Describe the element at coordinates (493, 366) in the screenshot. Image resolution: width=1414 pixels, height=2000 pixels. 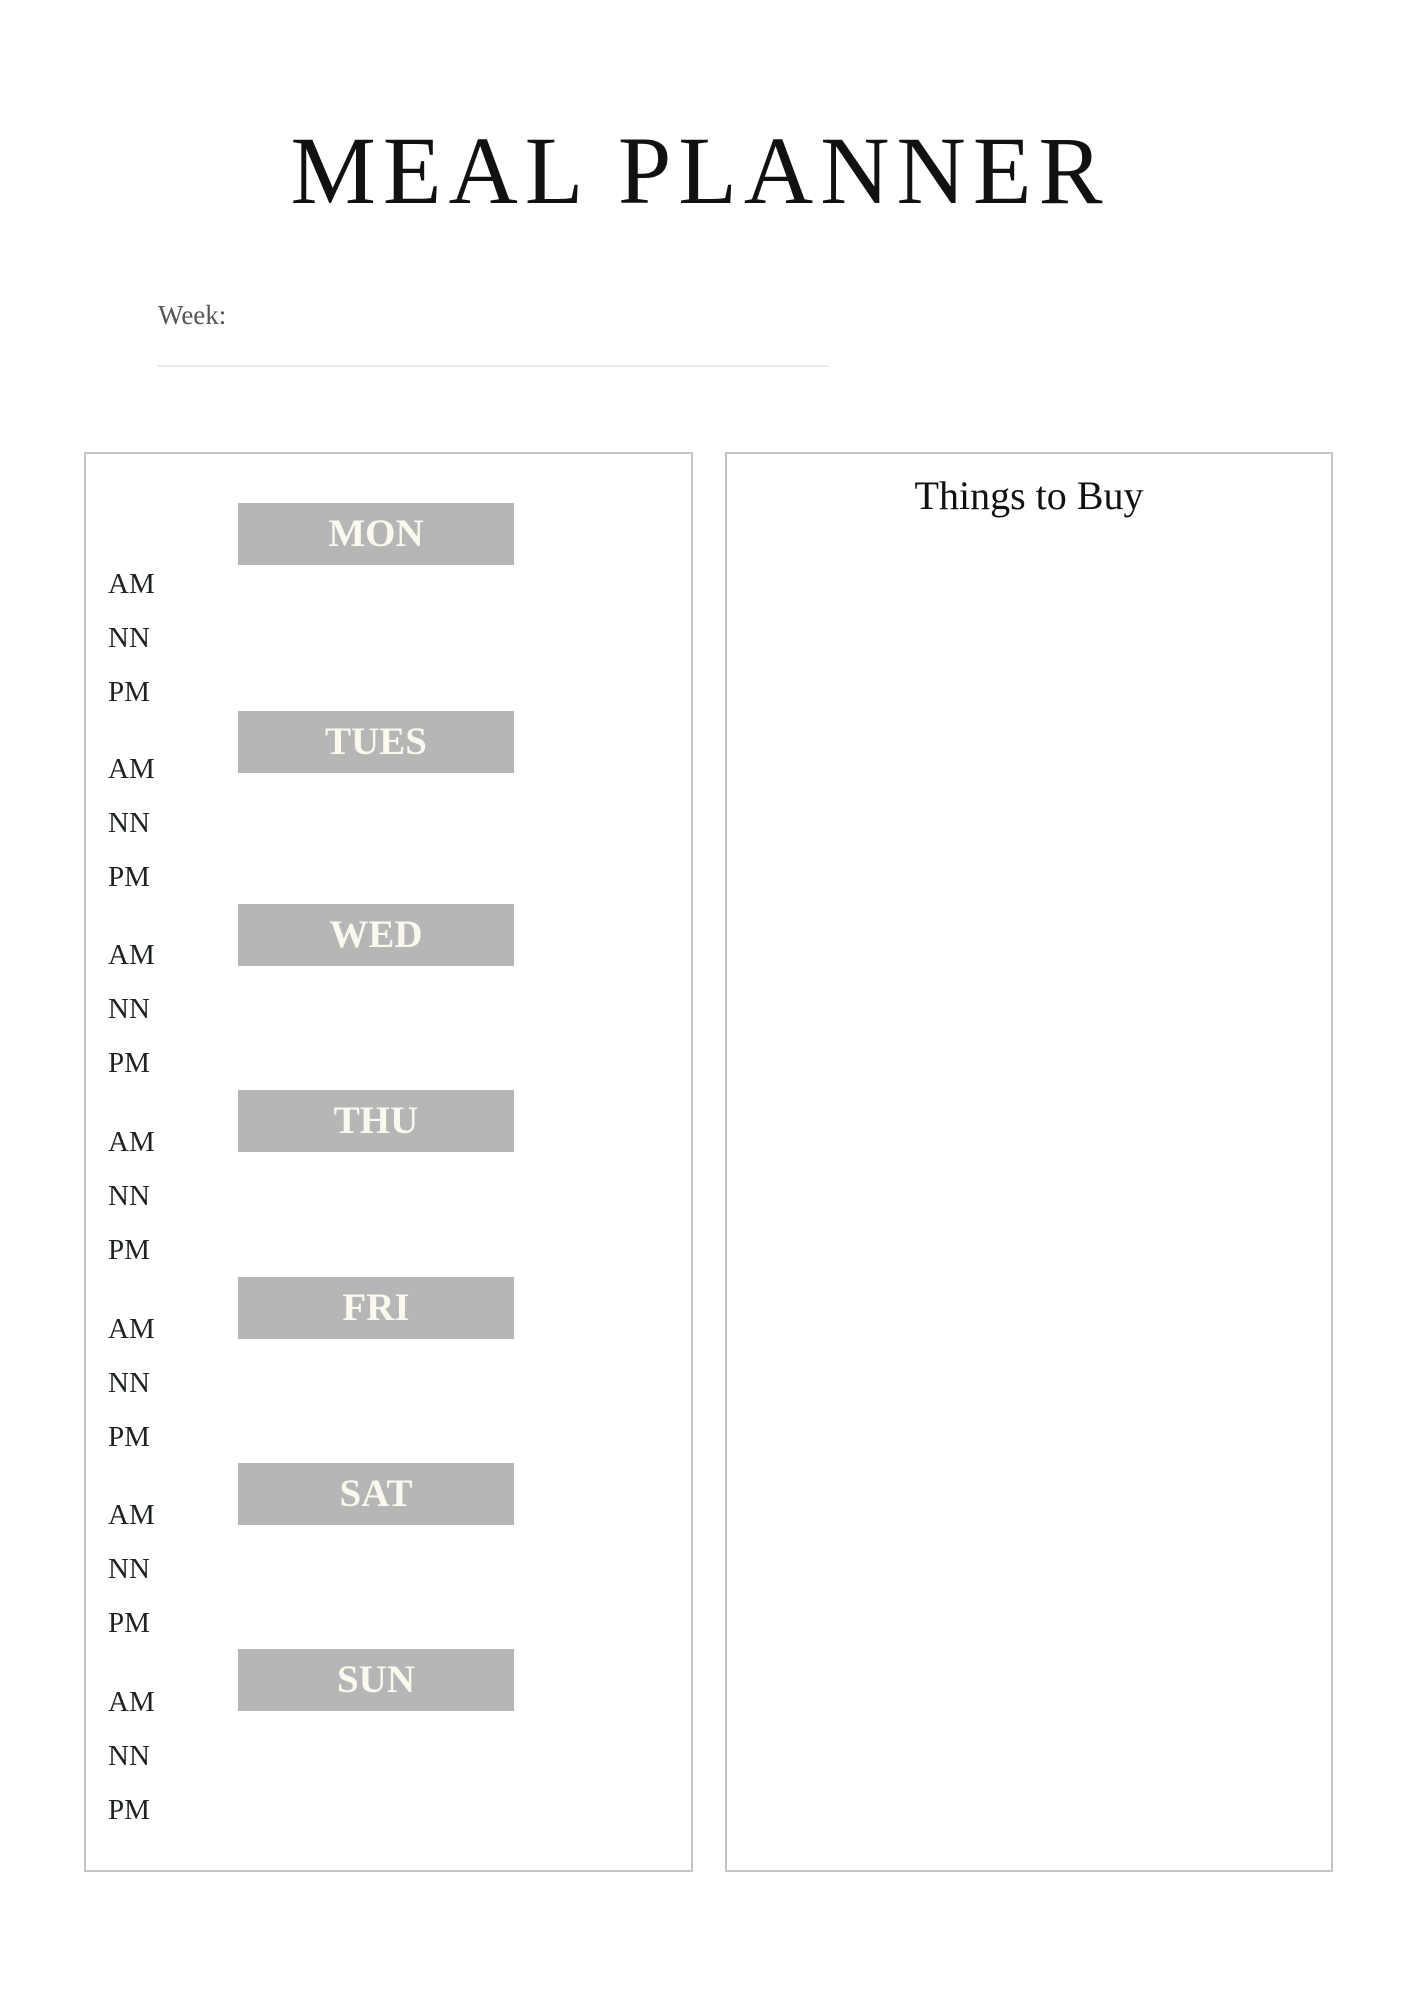
I see `week-input-line` at that location.